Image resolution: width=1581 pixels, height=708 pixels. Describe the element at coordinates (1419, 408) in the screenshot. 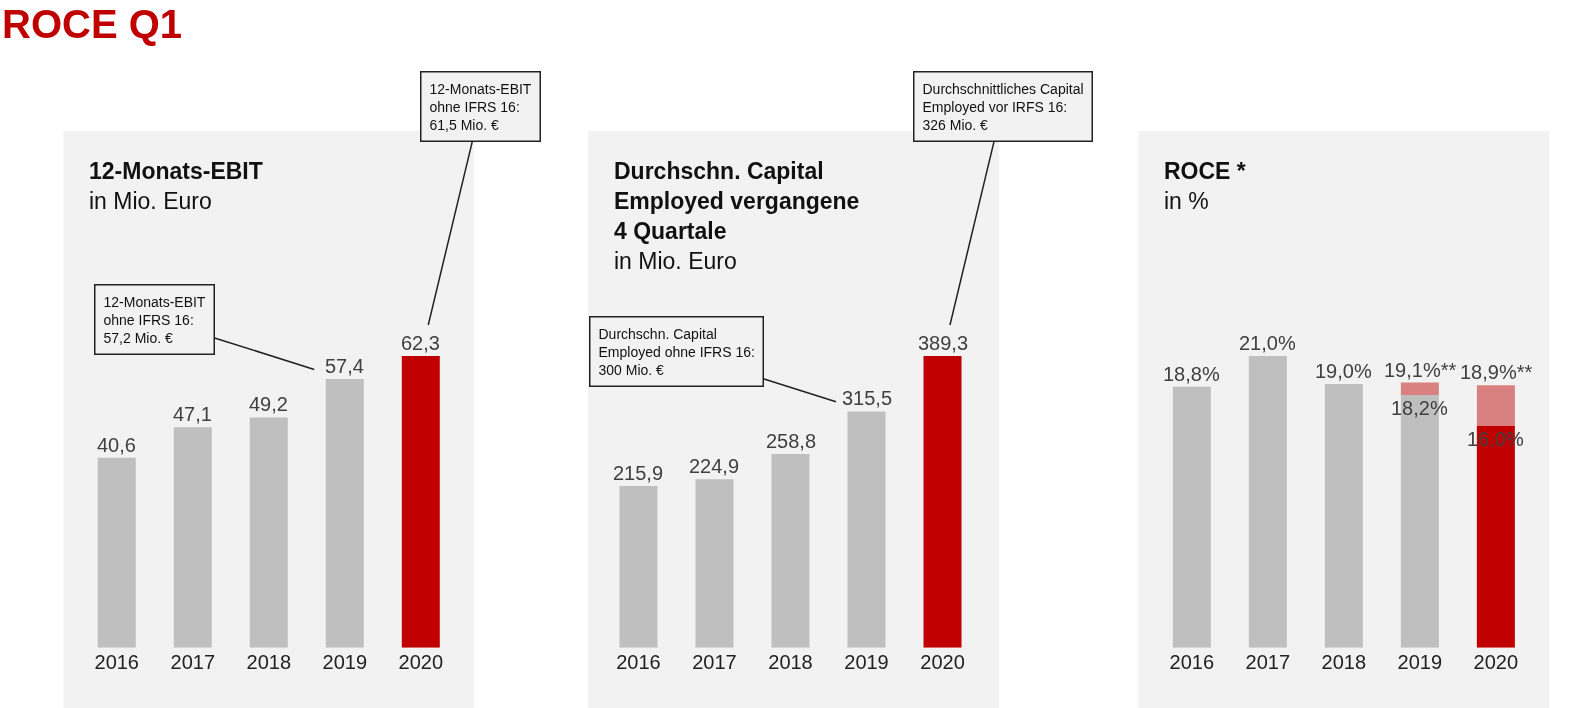

I see `data-label: 18,2%` at that location.